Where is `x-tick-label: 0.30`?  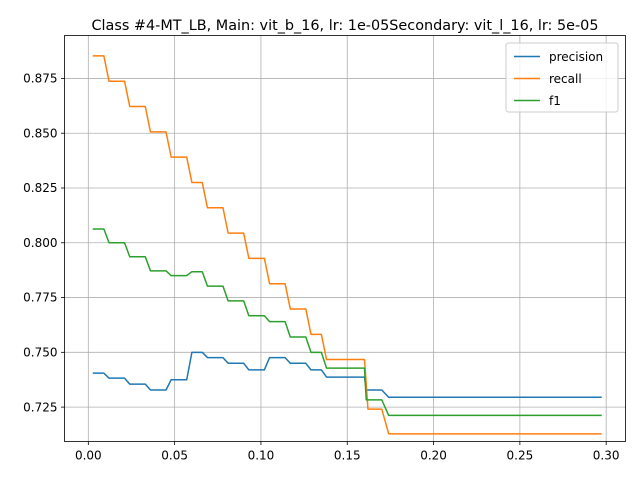
x-tick-label: 0.30 is located at coordinates (606, 456).